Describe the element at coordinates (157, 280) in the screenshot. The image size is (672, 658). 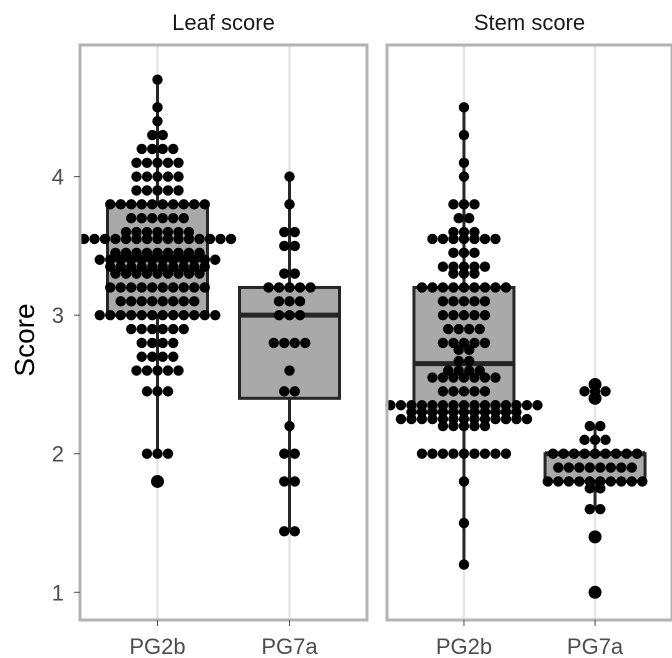
I see `points-pg2b` at that location.